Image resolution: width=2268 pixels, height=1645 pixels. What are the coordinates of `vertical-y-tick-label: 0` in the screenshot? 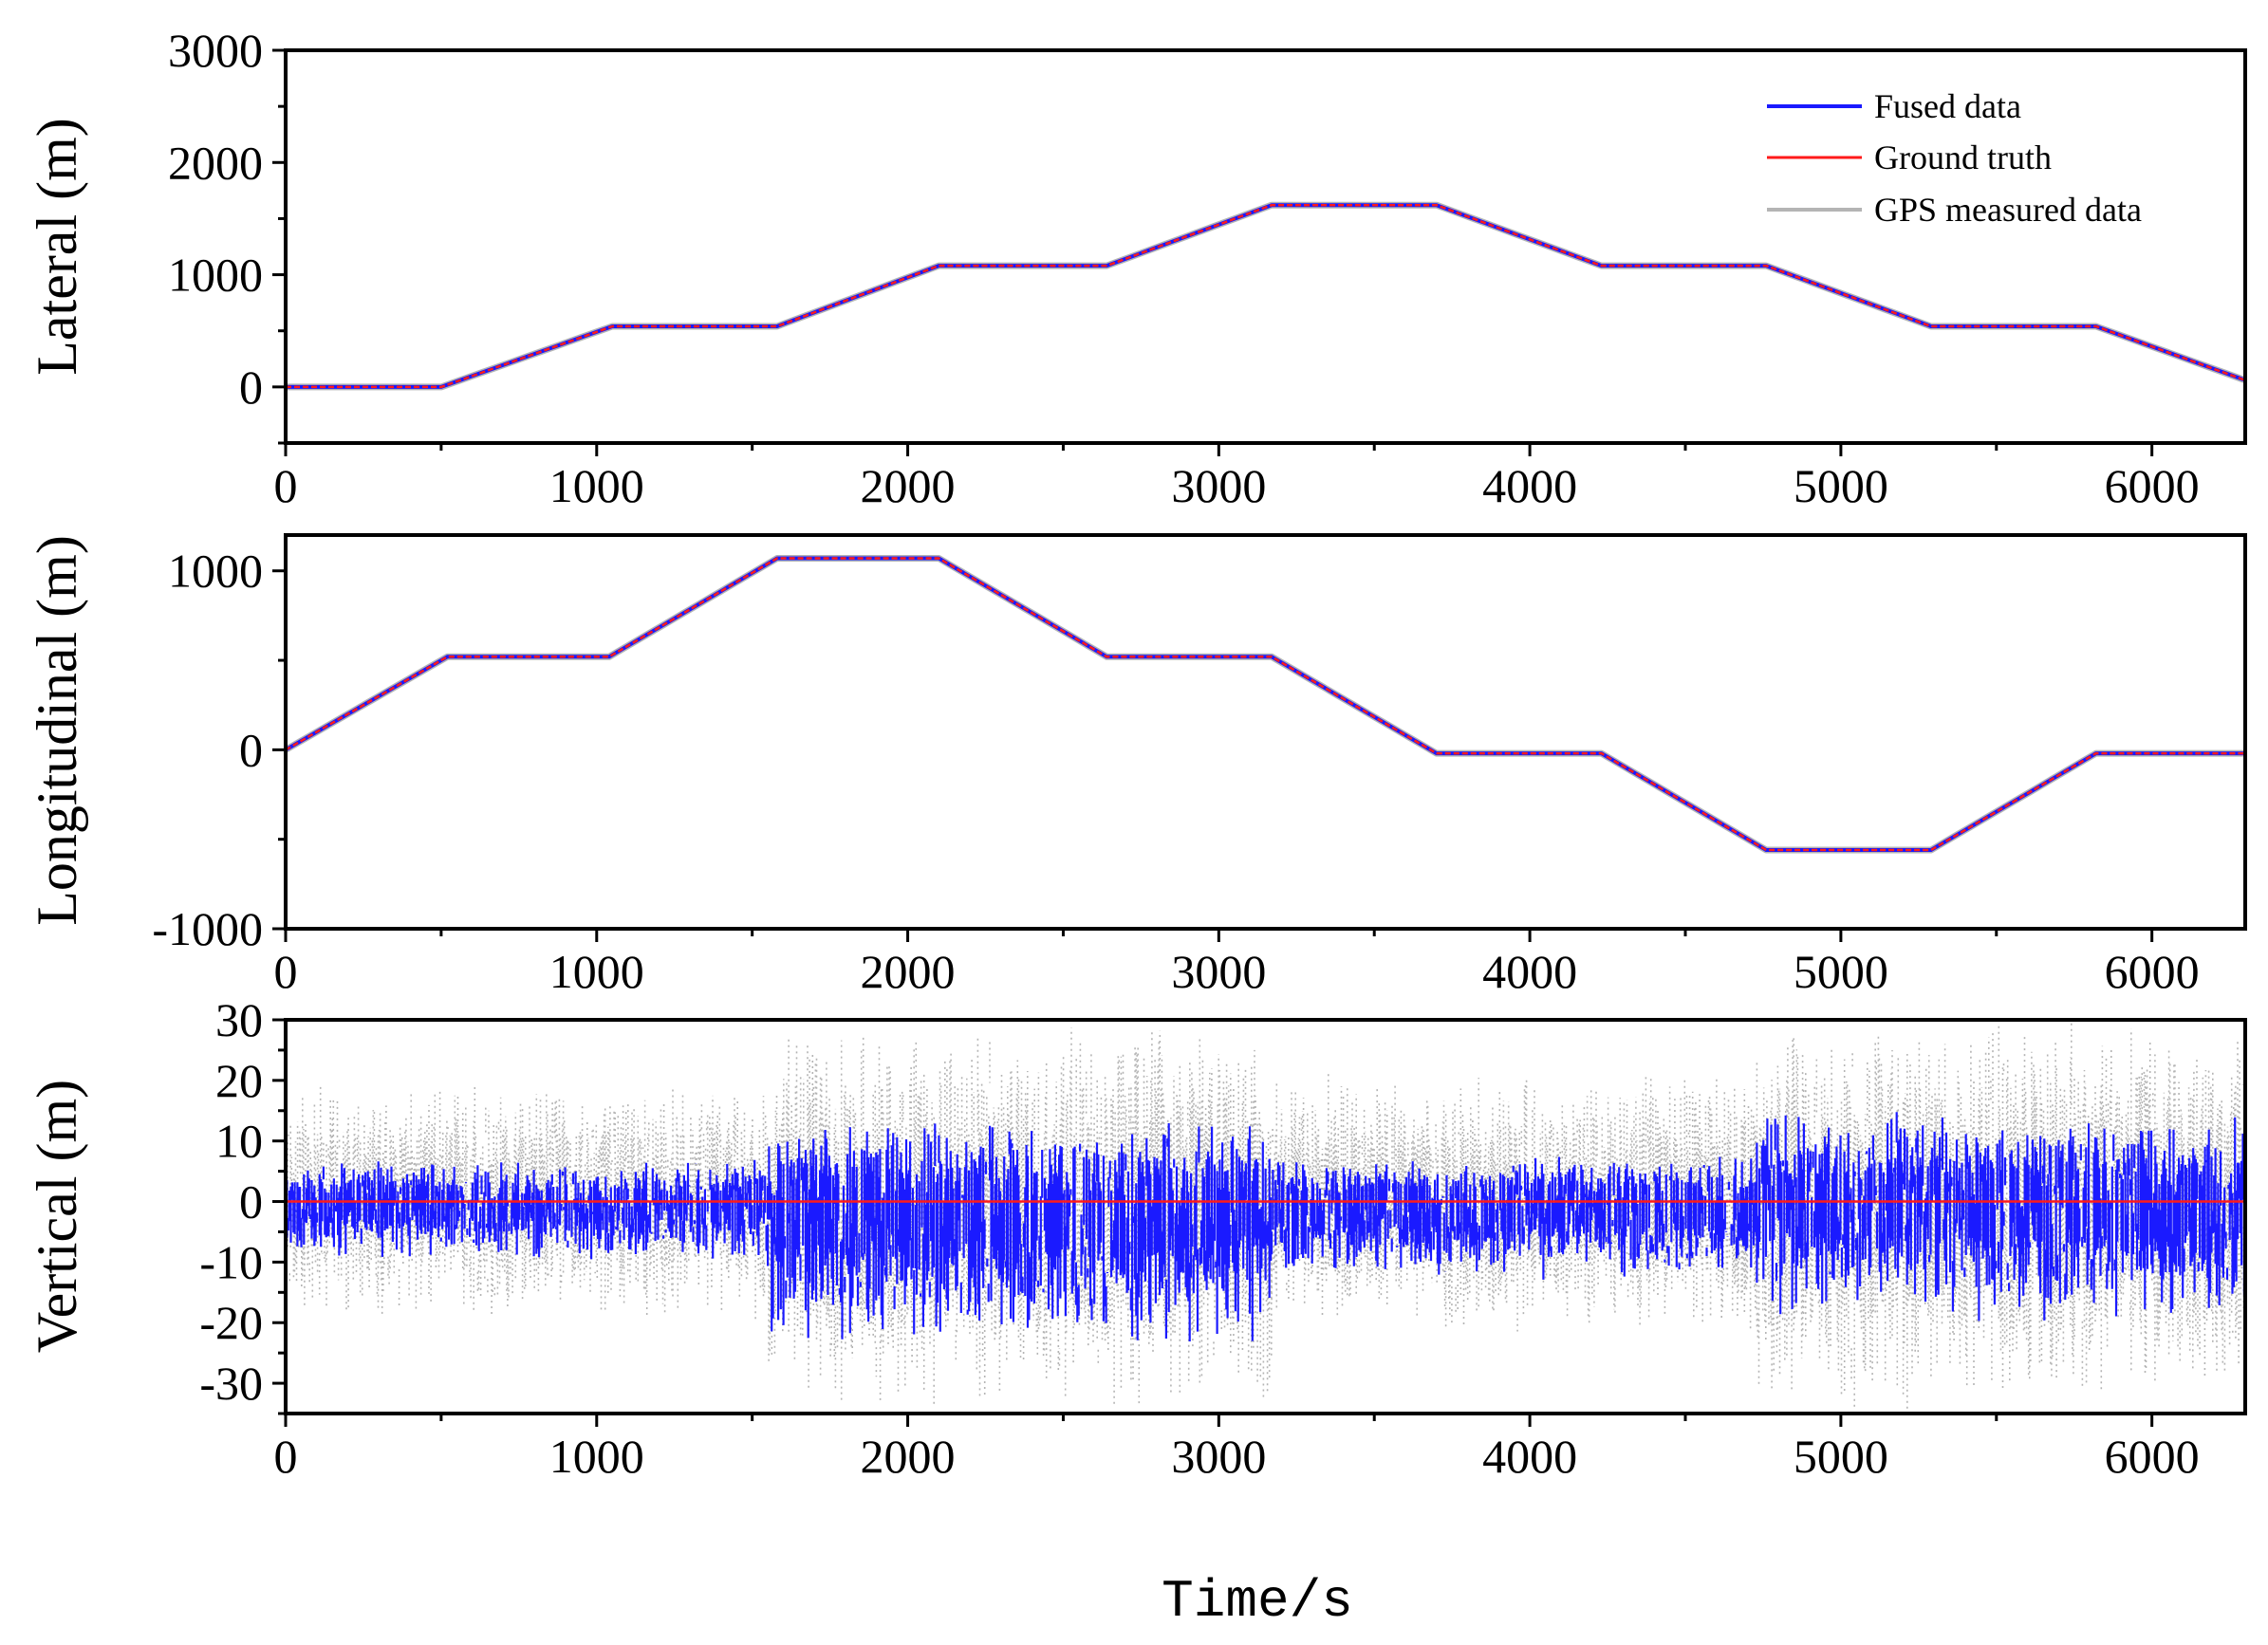 It's located at (251, 1202).